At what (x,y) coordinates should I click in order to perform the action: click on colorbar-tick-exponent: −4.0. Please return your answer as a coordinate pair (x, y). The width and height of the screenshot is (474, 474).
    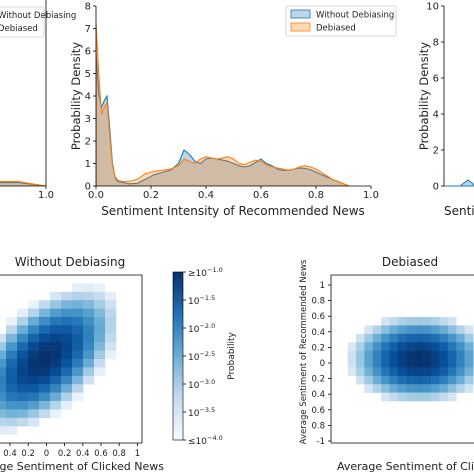
    Looking at the image, I should click on (215, 438).